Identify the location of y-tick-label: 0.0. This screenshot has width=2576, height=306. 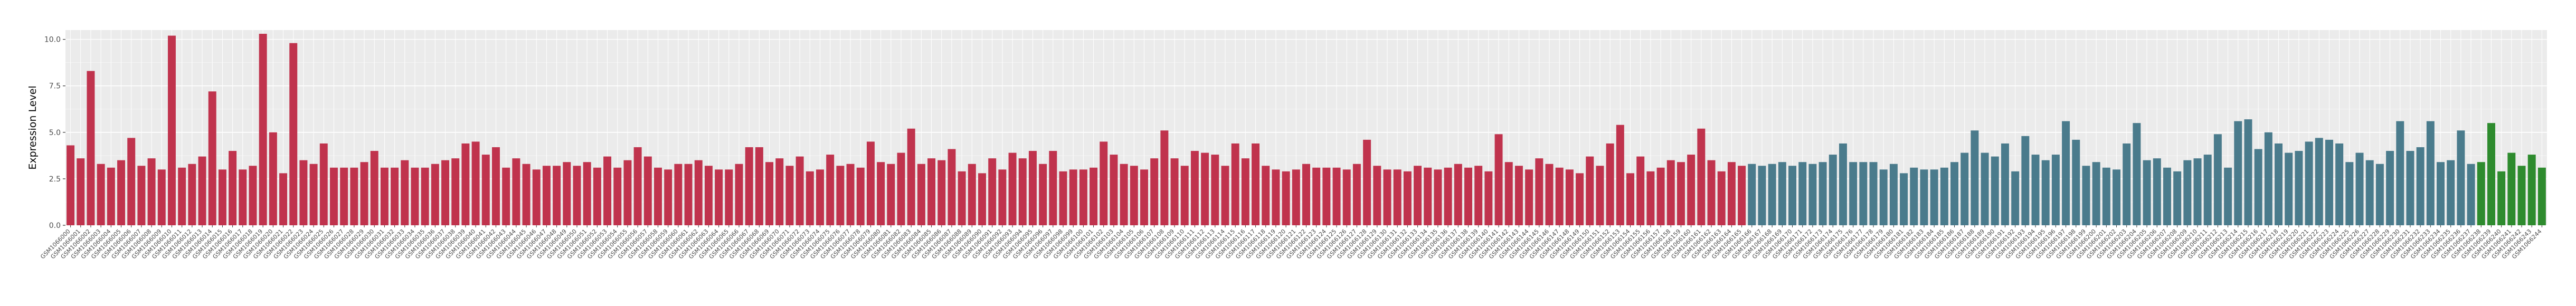
(55, 226).